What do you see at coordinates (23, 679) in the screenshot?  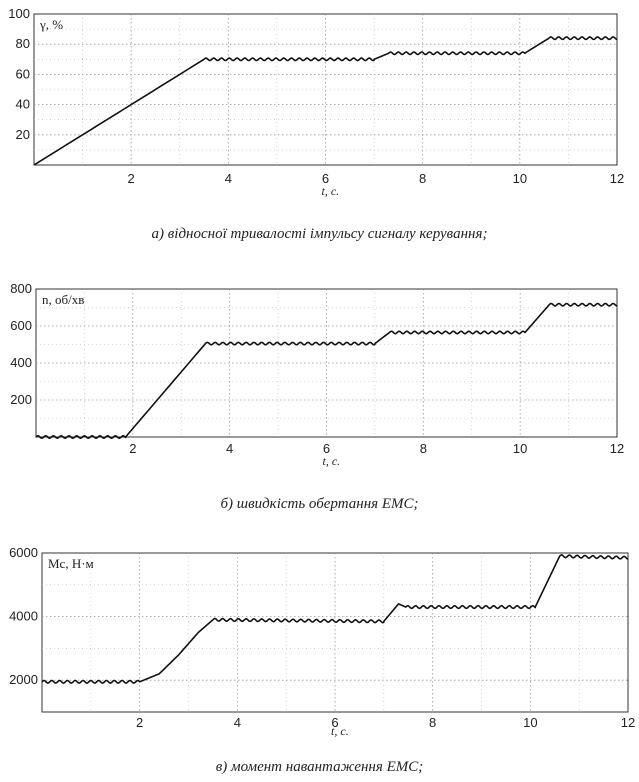 I see `torque-y-tick: 2000` at bounding box center [23, 679].